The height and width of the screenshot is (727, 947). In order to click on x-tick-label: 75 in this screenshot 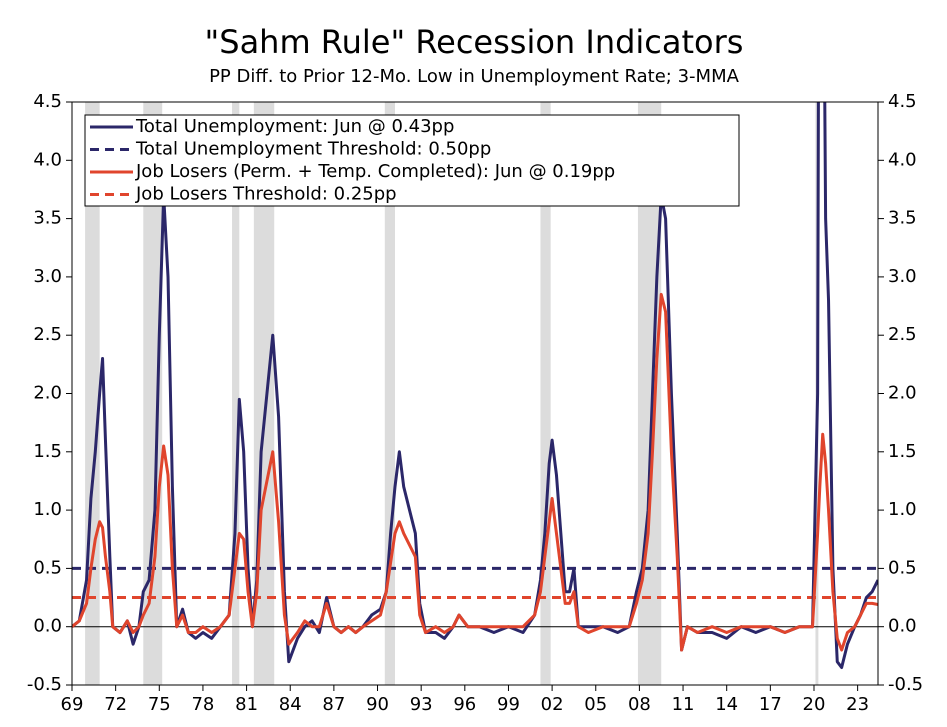, I will do `click(159, 704)`.